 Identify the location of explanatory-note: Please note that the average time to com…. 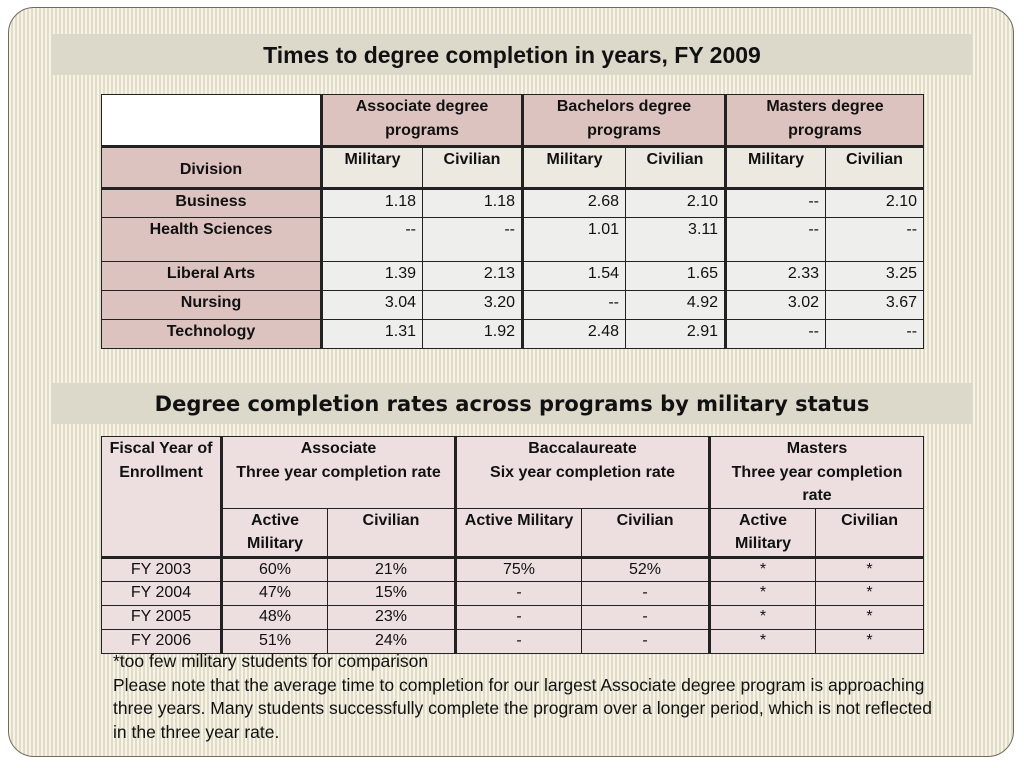
(523, 708).